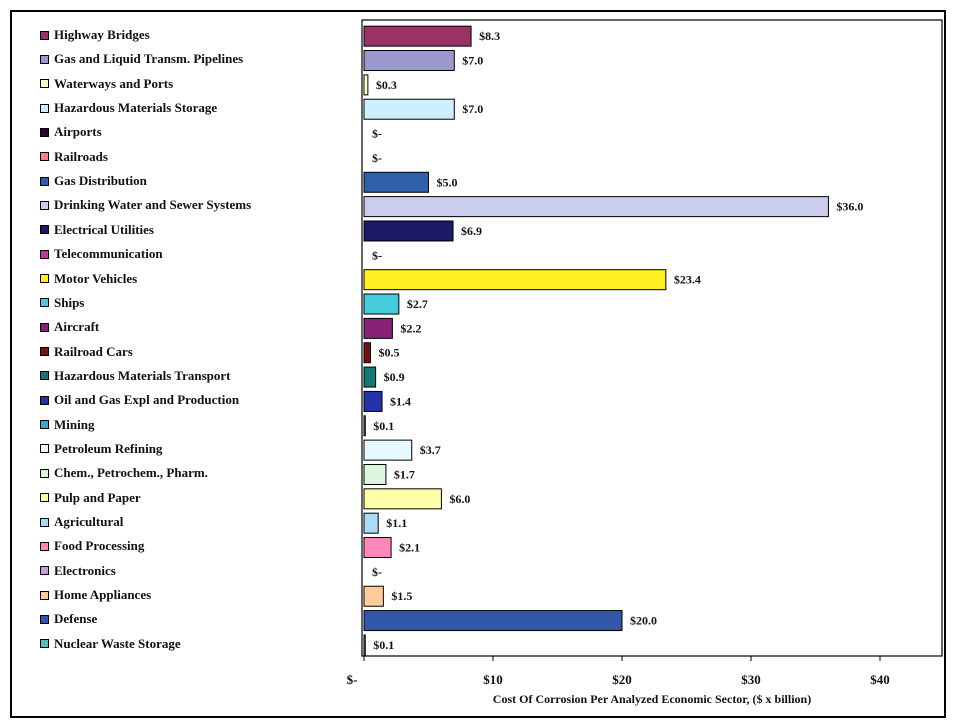 Image resolution: width=956 pixels, height=722 pixels. I want to click on legend-label: Aircraft, so click(77, 327).